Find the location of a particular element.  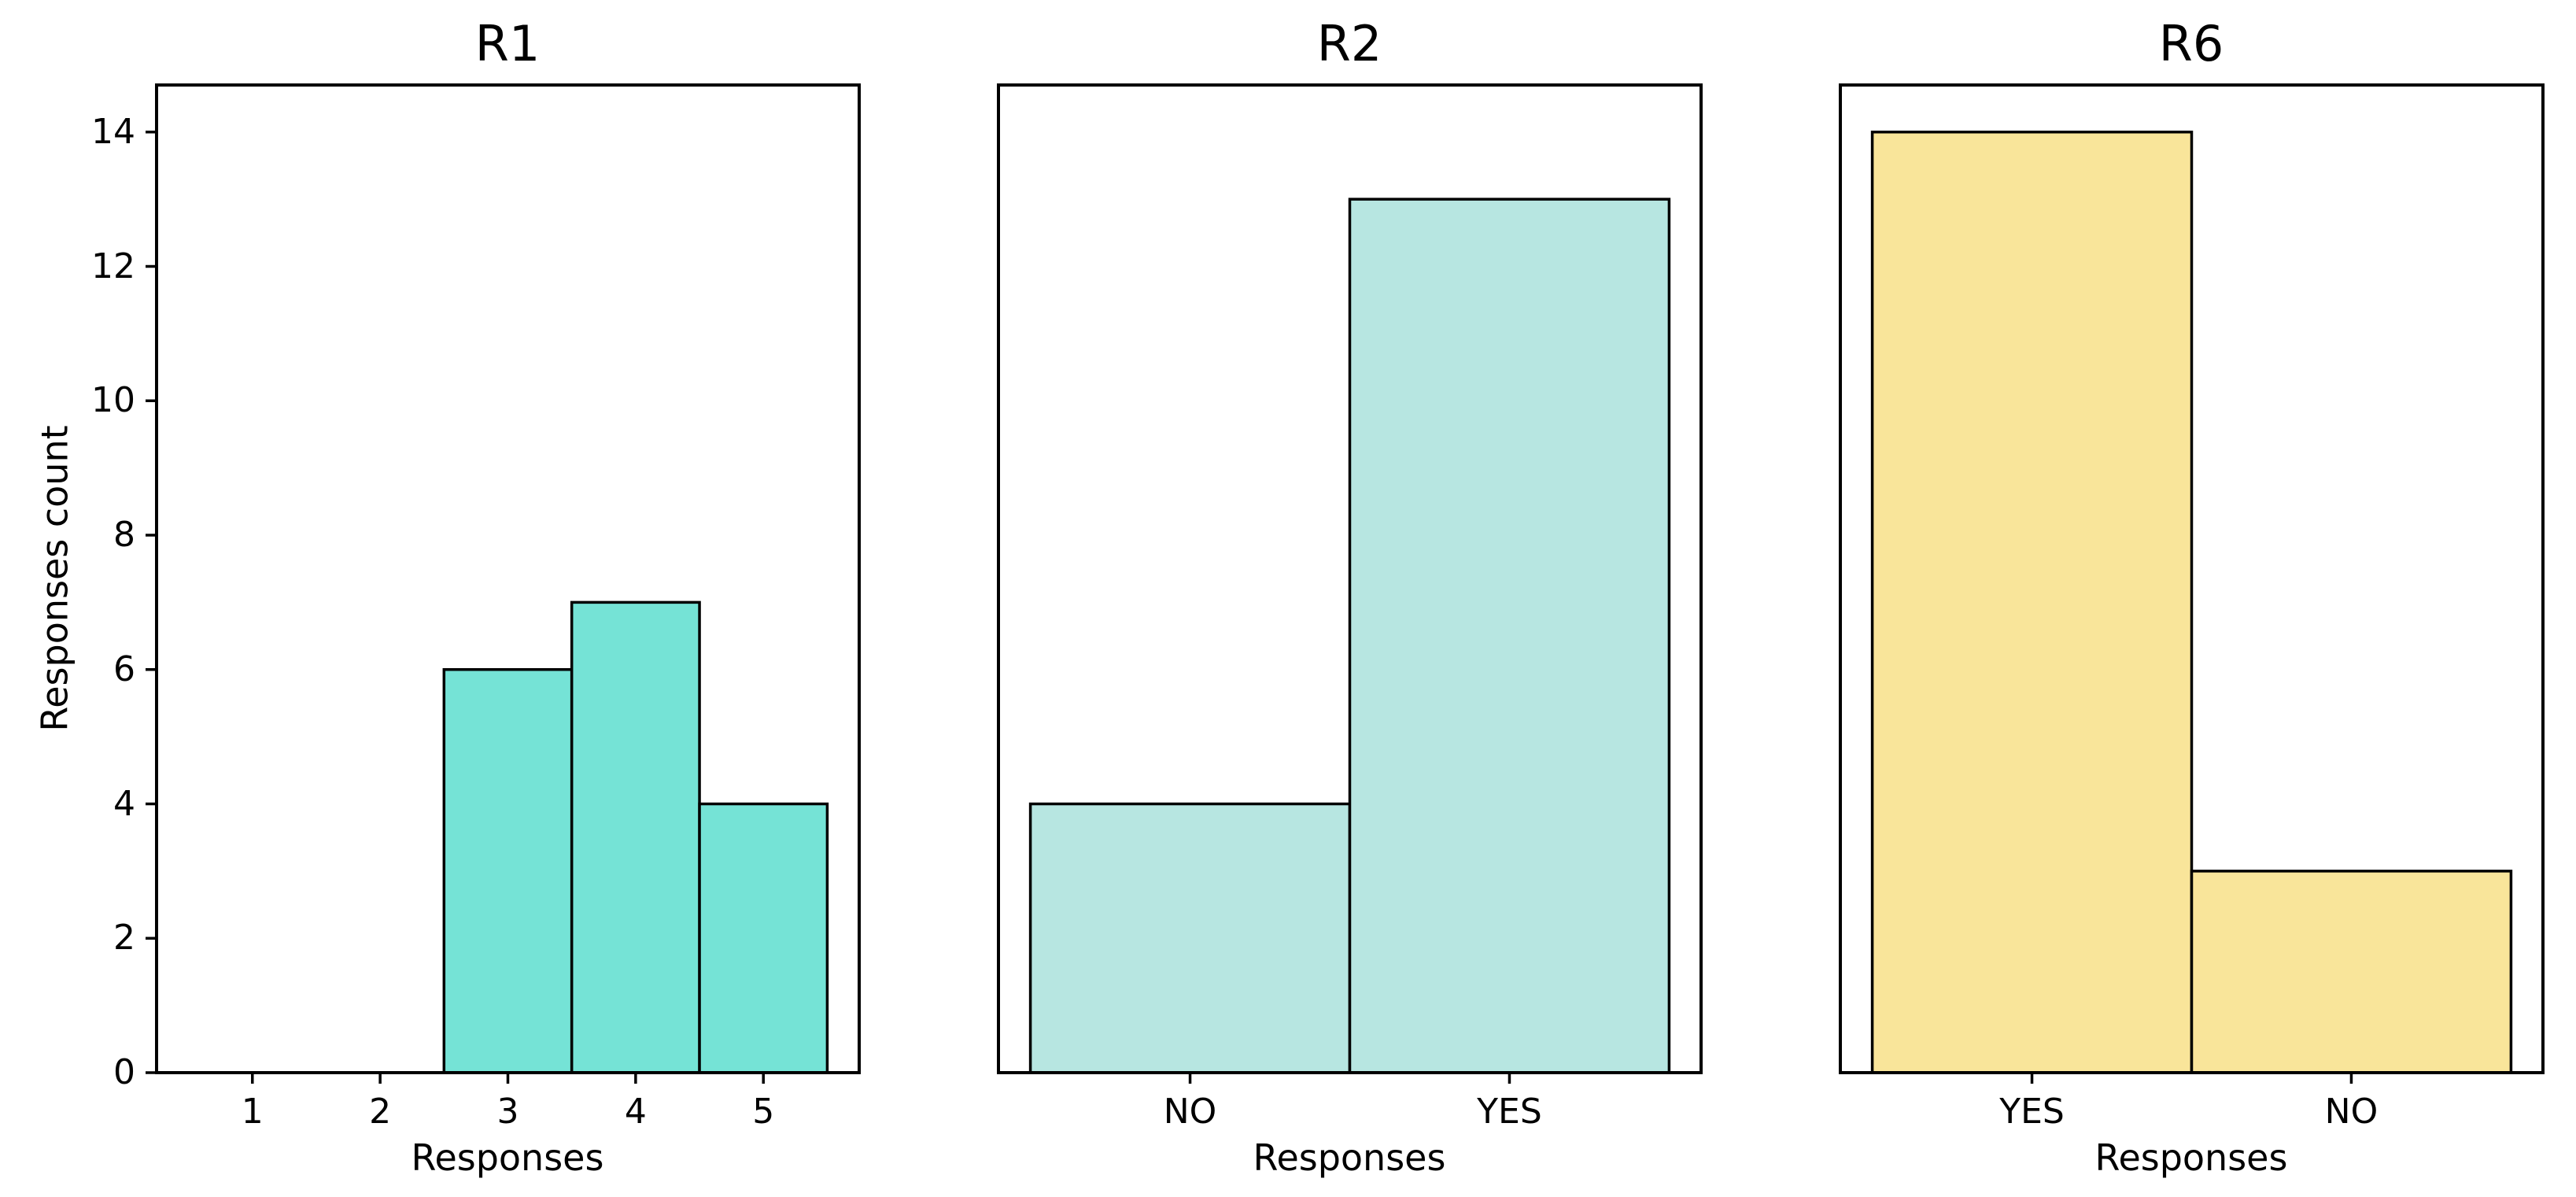

bar-R2-NO is located at coordinates (1190, 938).